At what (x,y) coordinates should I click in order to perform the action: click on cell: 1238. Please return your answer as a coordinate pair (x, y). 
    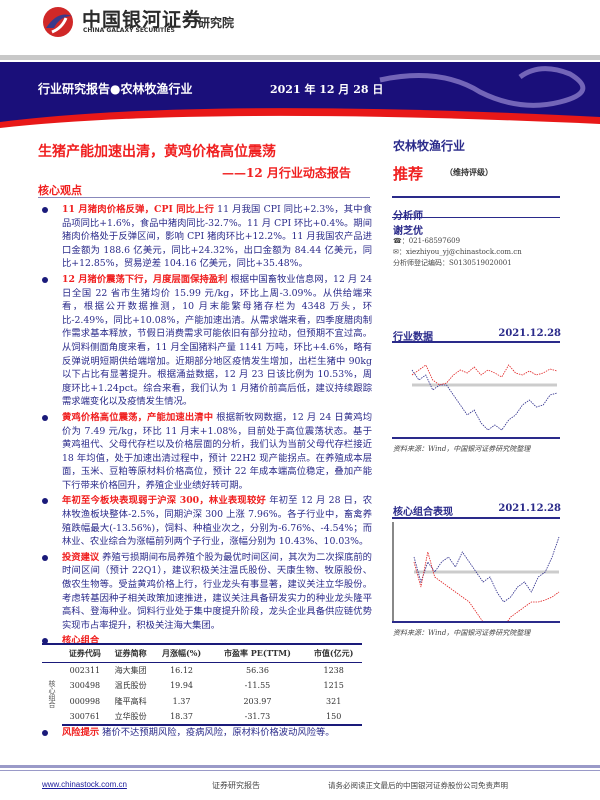
    Looking at the image, I should click on (333, 670).